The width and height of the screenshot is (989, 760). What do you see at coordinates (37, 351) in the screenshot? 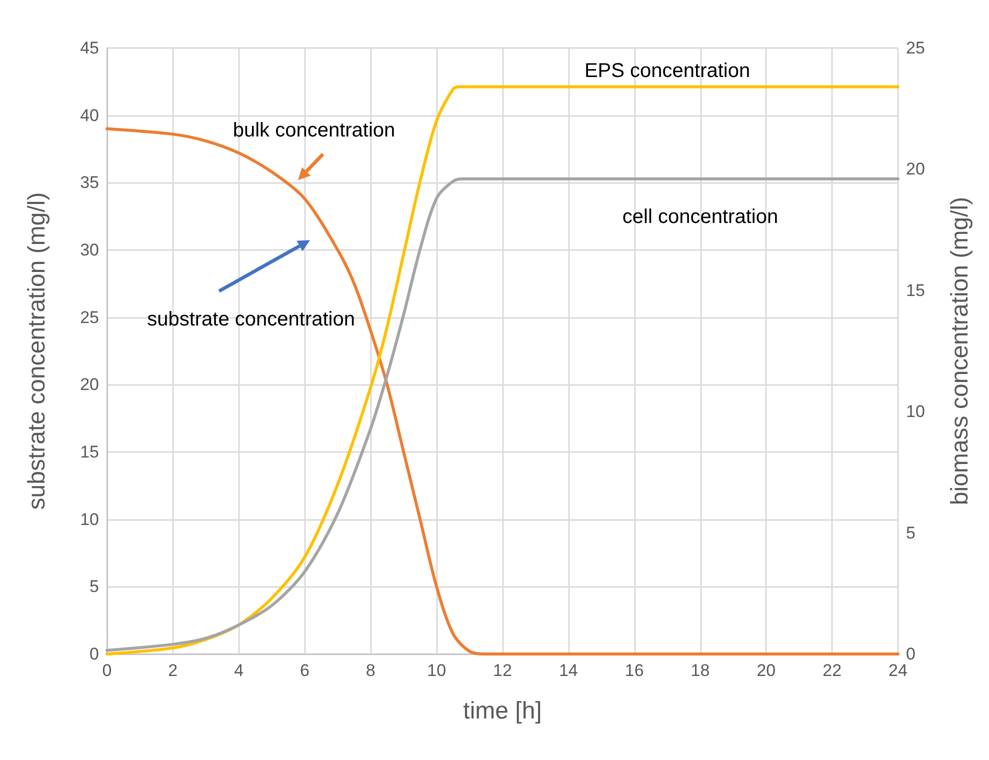
I see `y-axis-title: substrate concentration (mg/l)` at bounding box center [37, 351].